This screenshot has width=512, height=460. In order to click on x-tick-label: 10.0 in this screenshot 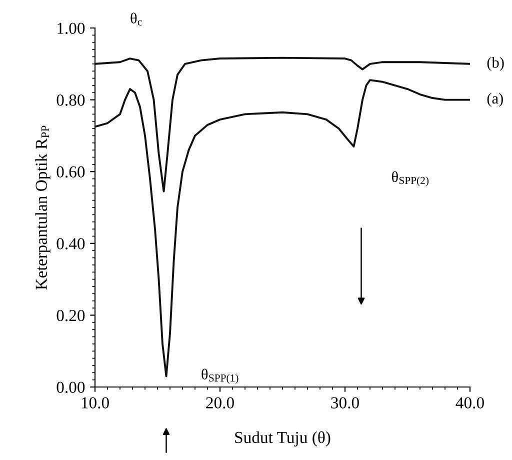, I will do `click(95, 403)`.